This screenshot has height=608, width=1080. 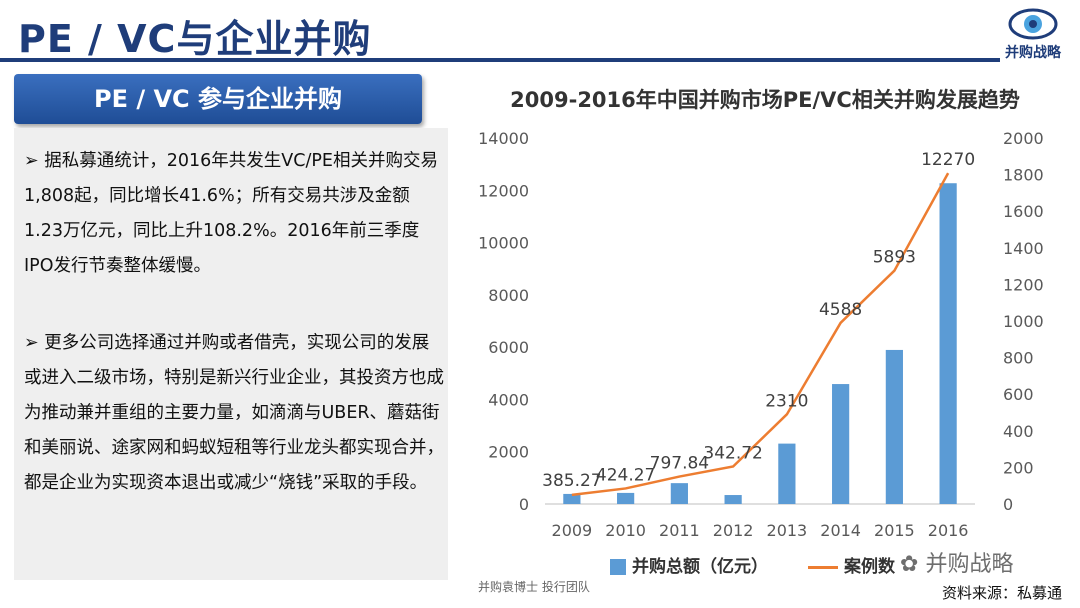 I want to click on section-tag: PE / VC 参与企业并购, so click(x=218, y=99).